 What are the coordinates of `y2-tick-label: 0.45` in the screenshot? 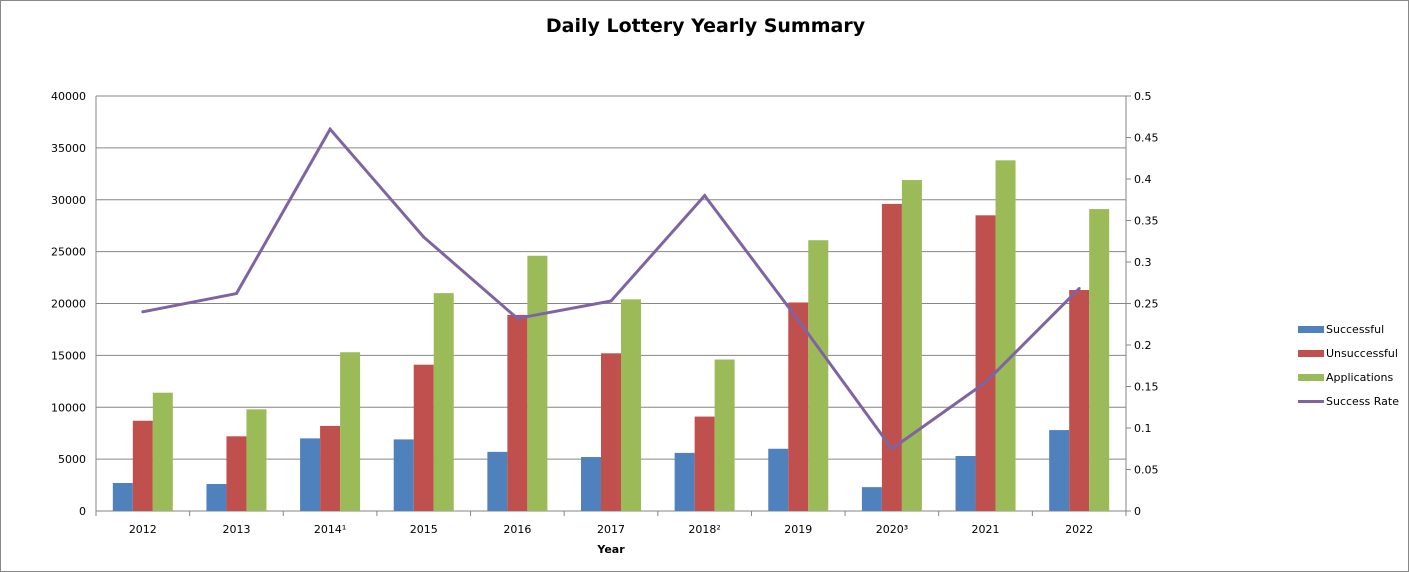 It's located at (1146, 138).